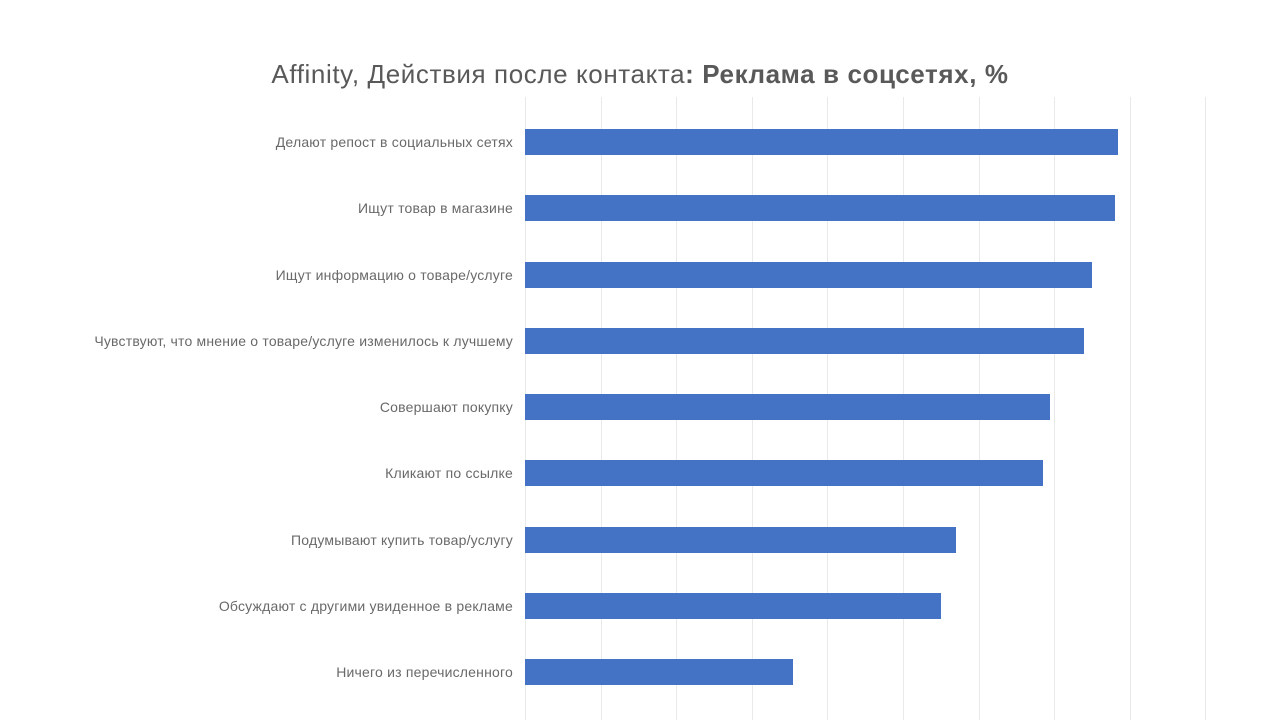  Describe the element at coordinates (394, 142) in the screenshot. I see `category-label: Делают репост в социальных сетях` at that location.